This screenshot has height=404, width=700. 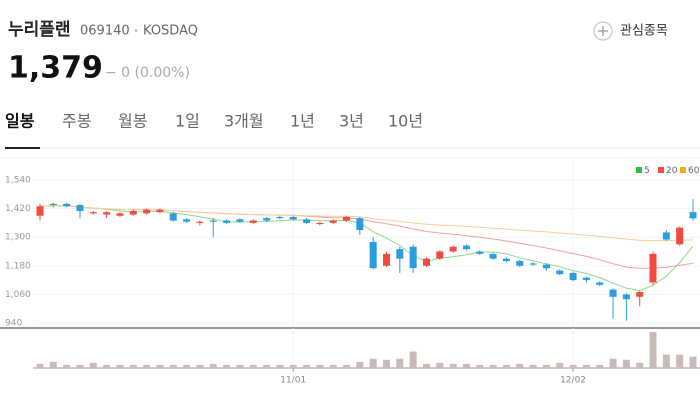 What do you see at coordinates (170, 31) in the screenshot?
I see `market: KOSDAQ` at bounding box center [170, 31].